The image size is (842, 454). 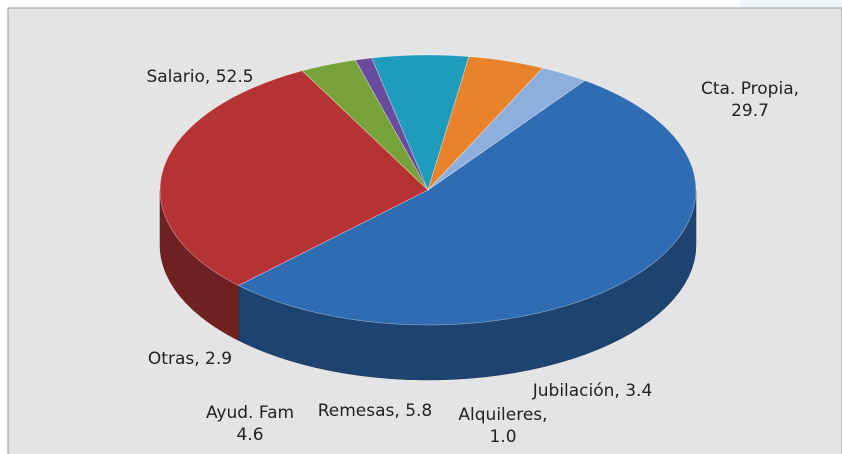 What do you see at coordinates (592, 391) in the screenshot?
I see `data-label: Jubilación, 3.4` at bounding box center [592, 391].